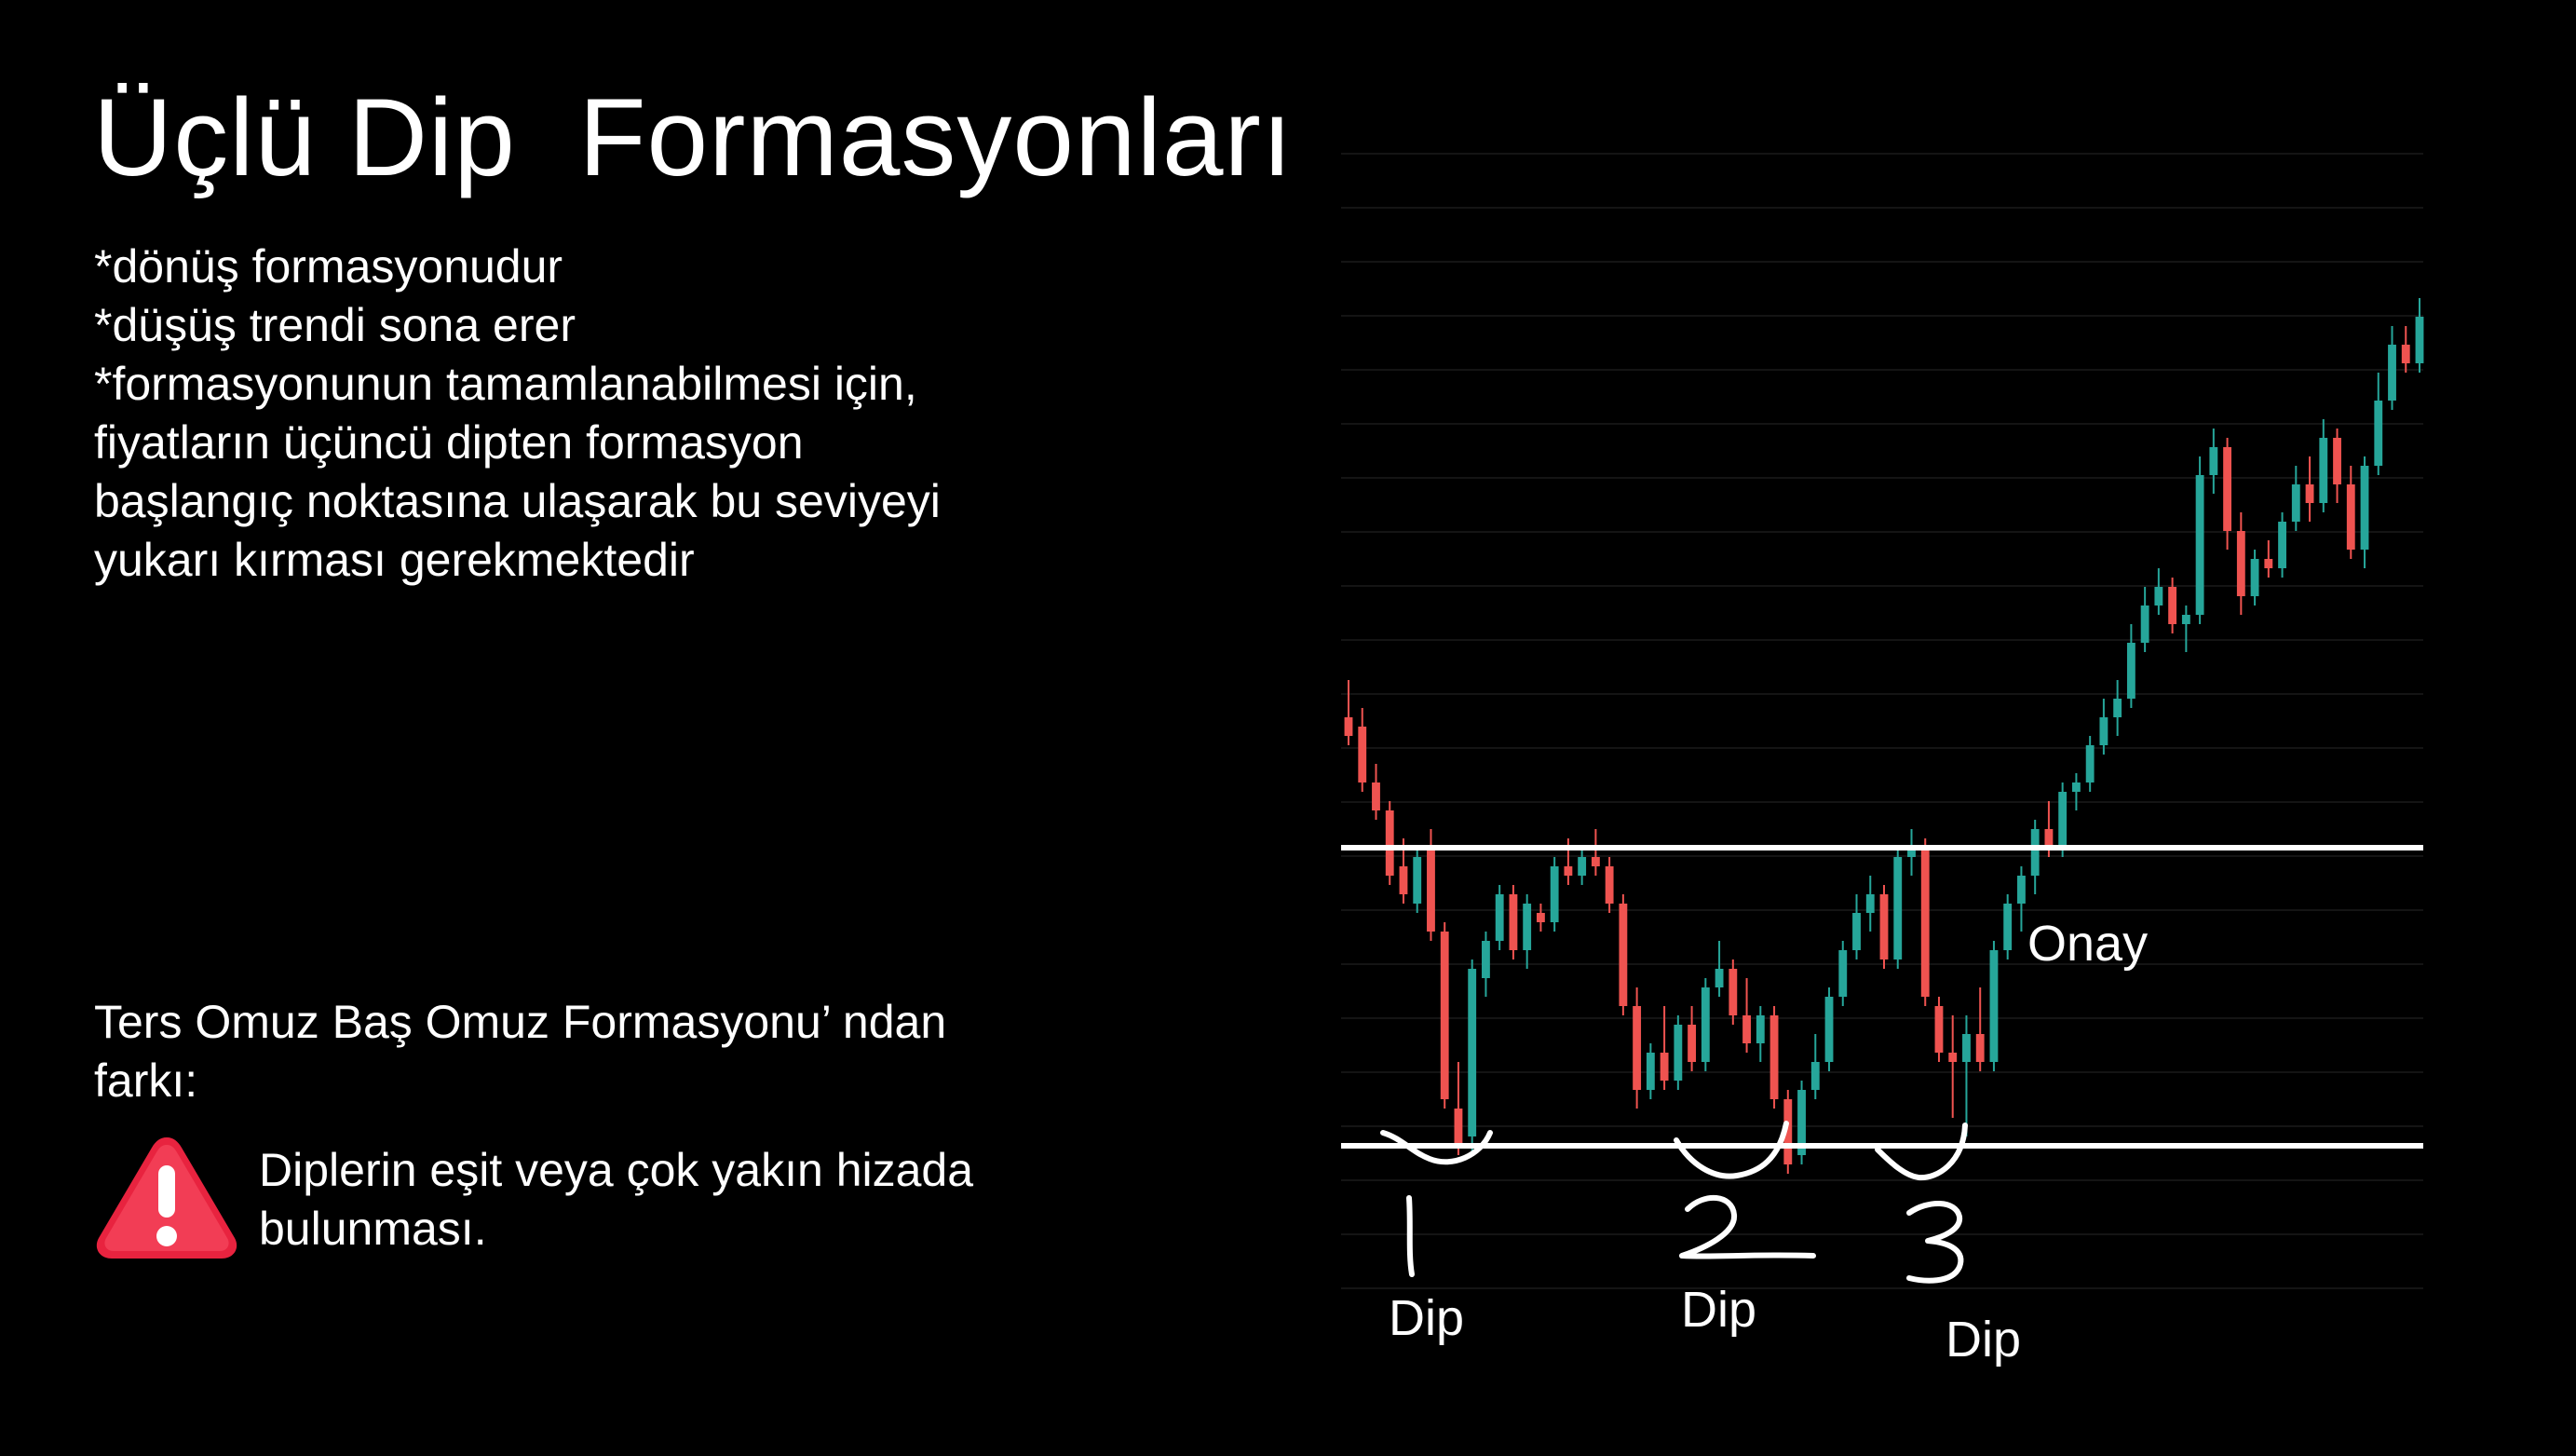  Describe the element at coordinates (1410, 1236) in the screenshot. I see `dip-1-number` at that location.